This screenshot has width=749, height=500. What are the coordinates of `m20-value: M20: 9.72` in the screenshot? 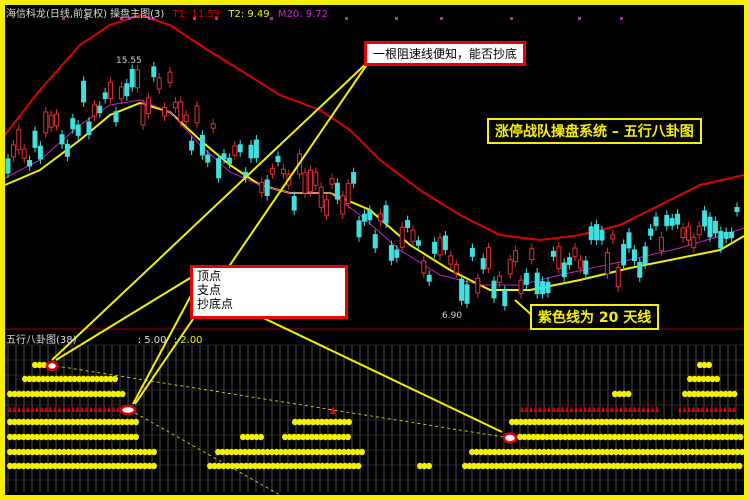 It's located at (303, 14).